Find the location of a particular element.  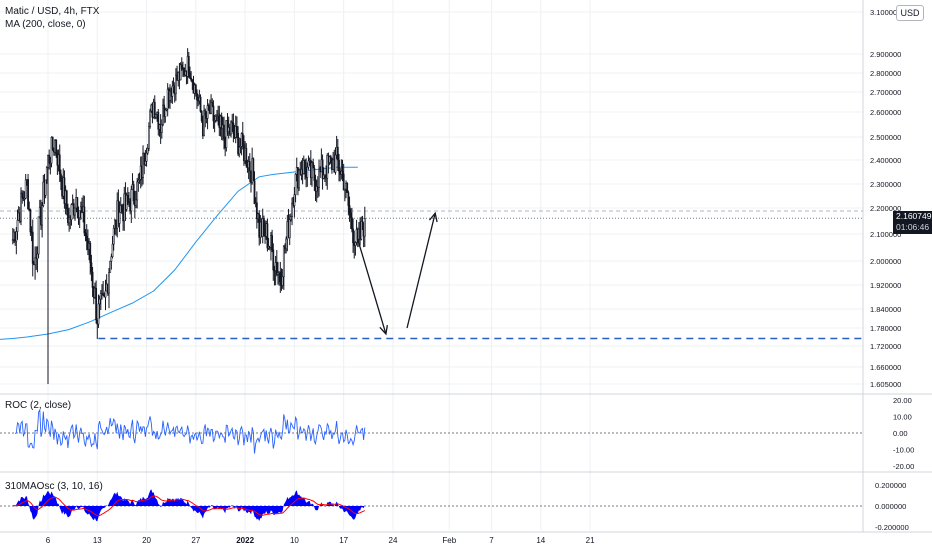

osc-histogram is located at coordinates (188, 505).